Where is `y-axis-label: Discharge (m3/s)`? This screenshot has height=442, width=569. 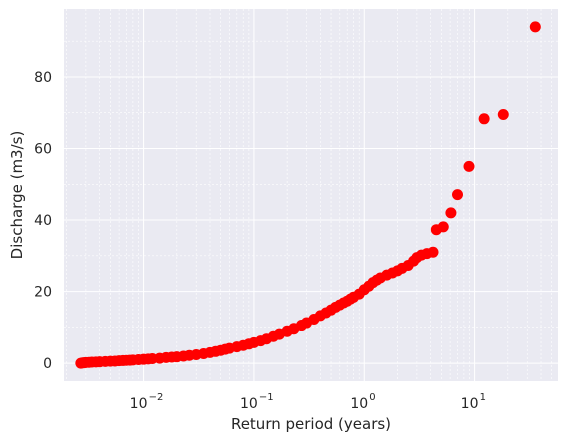
y-axis-label: Discharge (m3/s) is located at coordinates (17, 195).